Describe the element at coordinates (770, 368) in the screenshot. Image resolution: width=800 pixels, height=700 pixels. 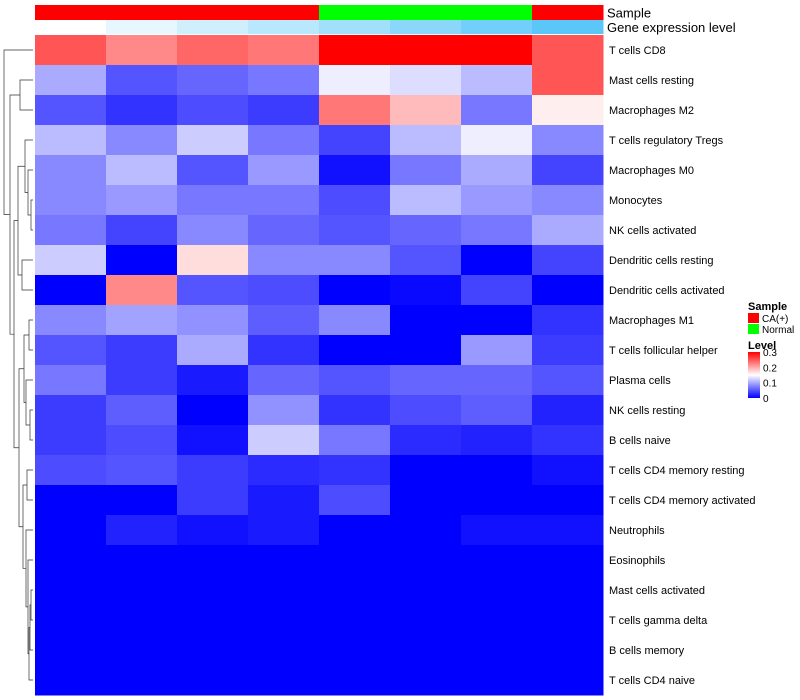
I see `level-legend-tick: 0.2` at that location.